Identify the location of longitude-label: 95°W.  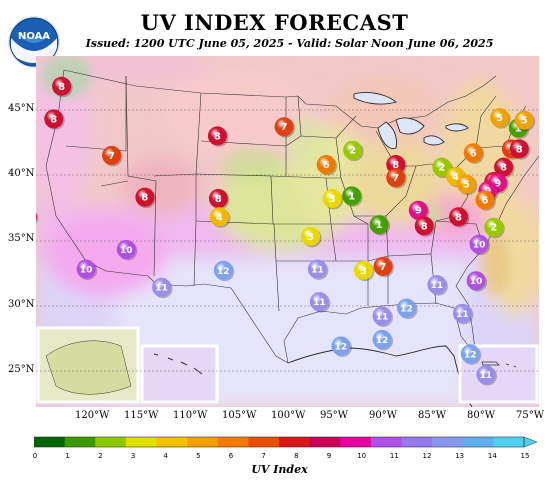
(334, 415).